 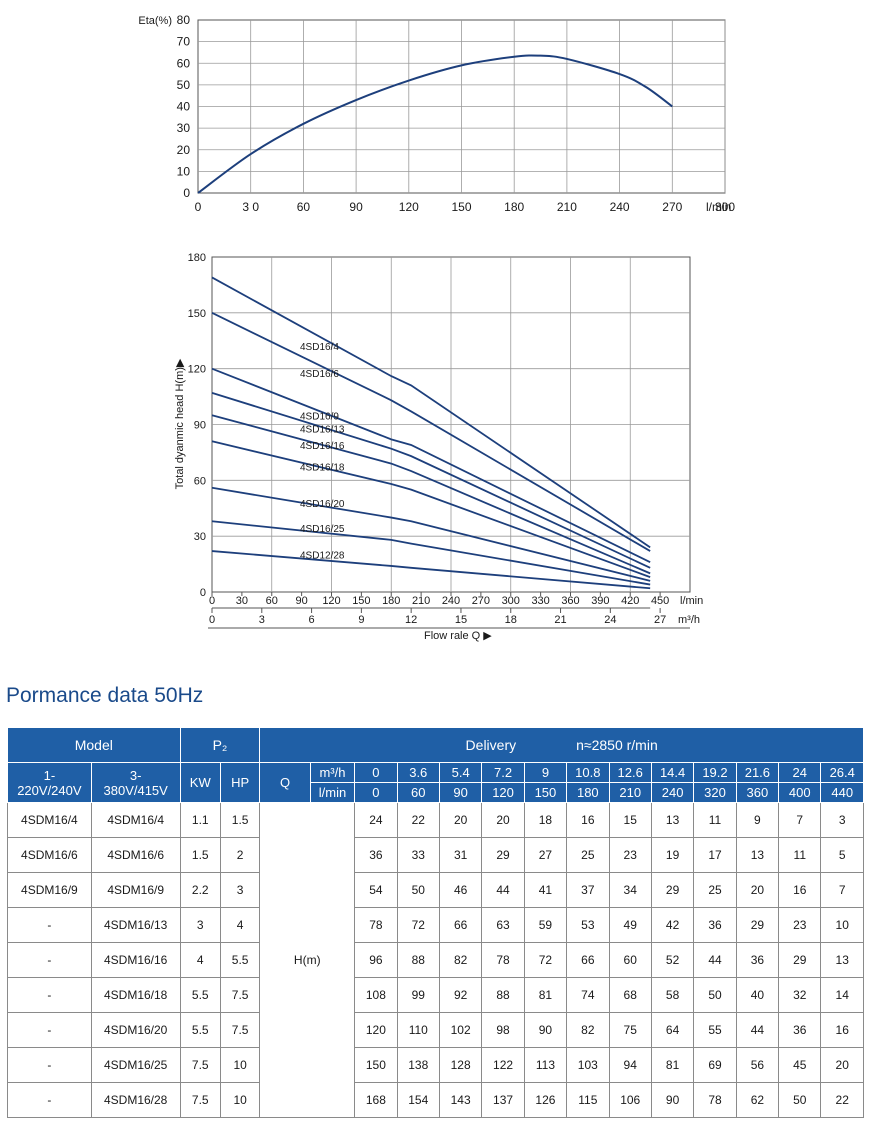 What do you see at coordinates (630, 792) in the screenshot?
I see `header-q-lmin: 210` at bounding box center [630, 792].